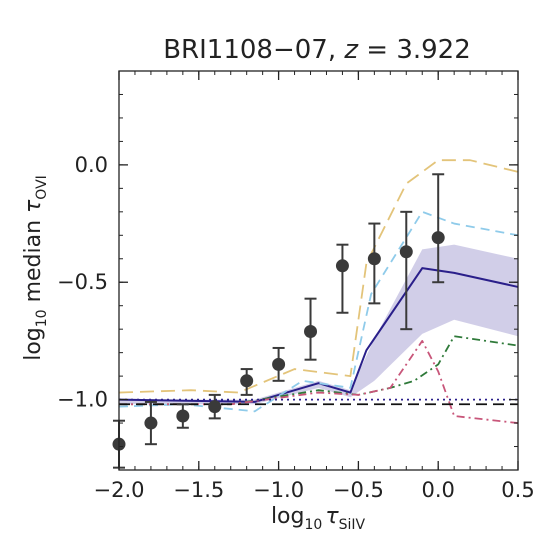  Describe the element at coordinates (278, 490) in the screenshot. I see `x-tick-label: −1.0` at that location.